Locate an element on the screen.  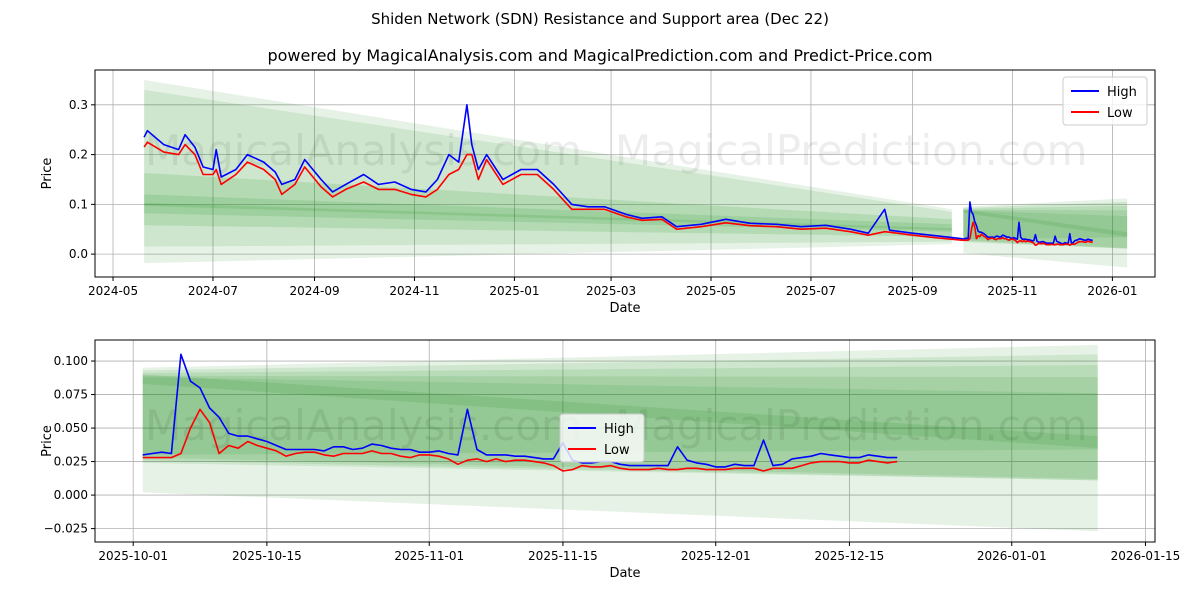
x-tick-label: 2025-05 is located at coordinates (711, 291).